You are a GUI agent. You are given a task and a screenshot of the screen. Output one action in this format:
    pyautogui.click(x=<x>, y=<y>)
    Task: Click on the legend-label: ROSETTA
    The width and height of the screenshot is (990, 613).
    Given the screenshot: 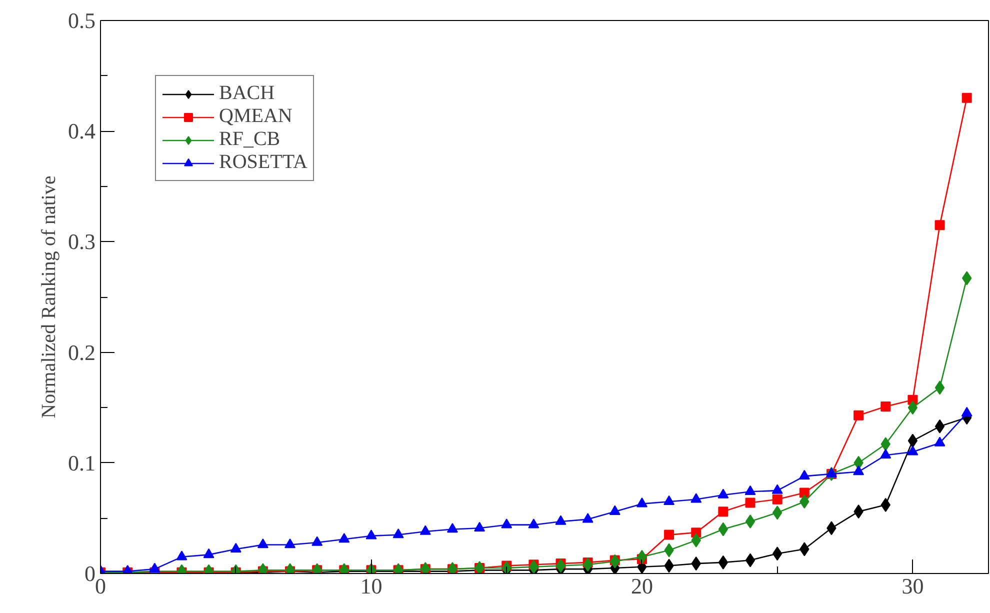 What is the action you would take?
    pyautogui.click(x=263, y=162)
    